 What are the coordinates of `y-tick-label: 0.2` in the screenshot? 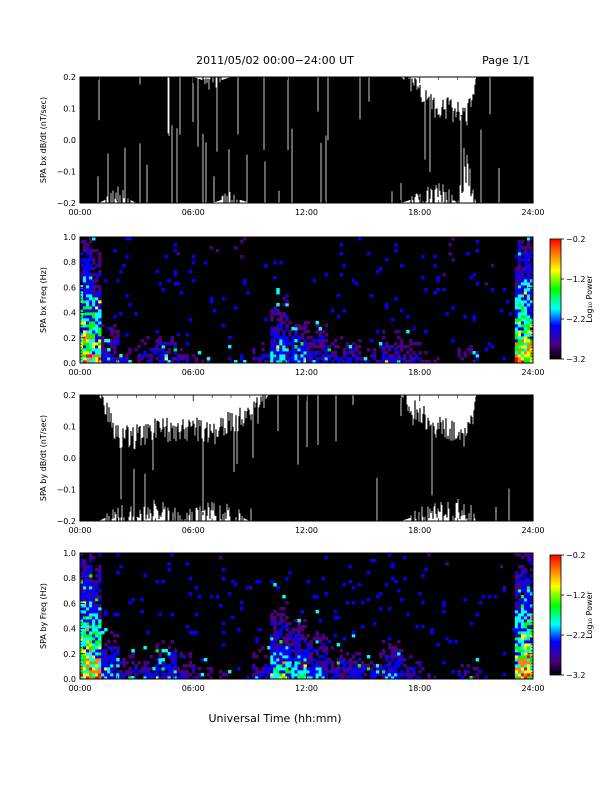 It's located at (69, 338).